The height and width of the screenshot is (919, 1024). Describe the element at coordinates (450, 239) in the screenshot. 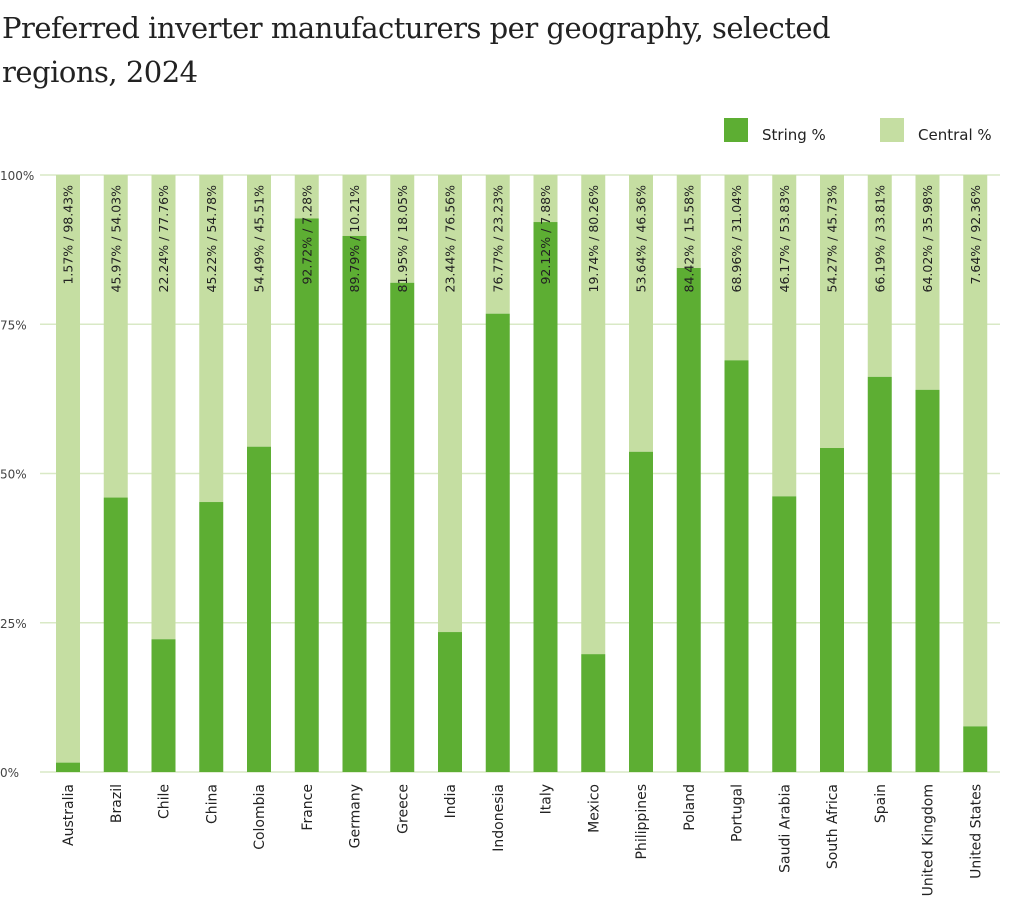

I see `data-label: 23.44% / 76.56%` at that location.